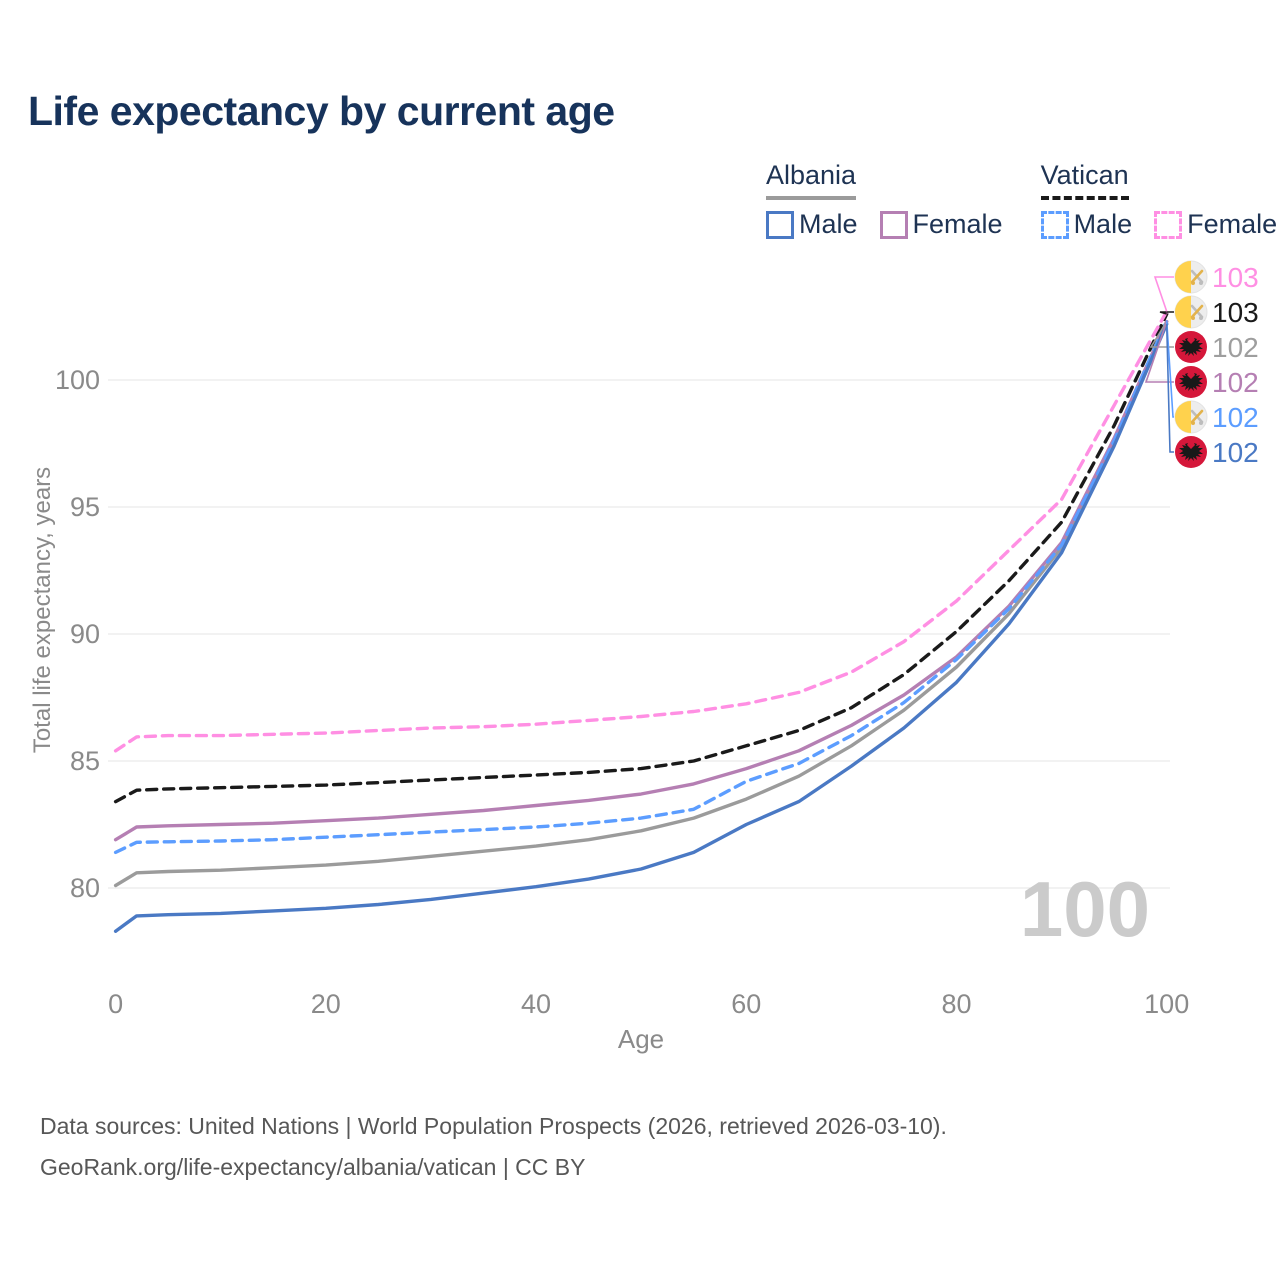  I want to click on legend-item-albania-female: Female, so click(941, 224).